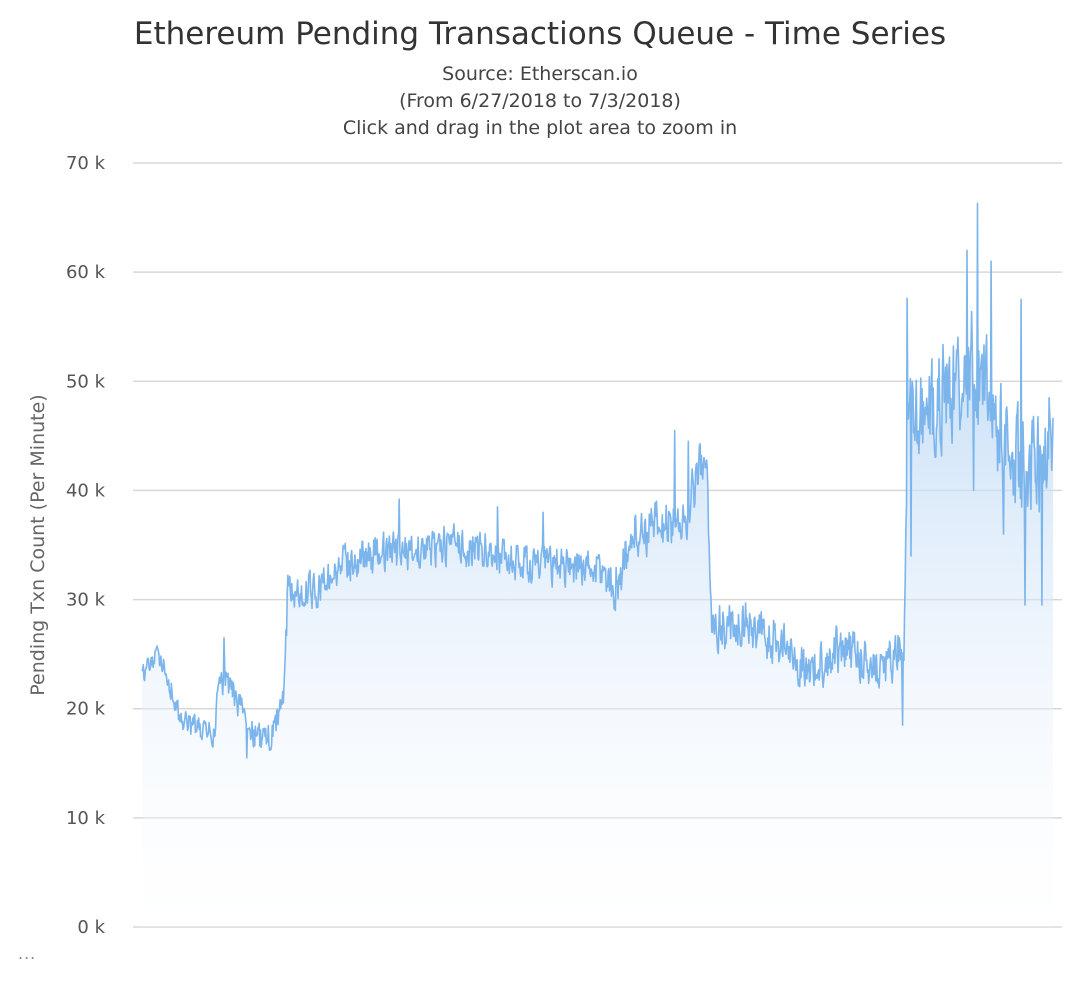 This screenshot has height=990, width=1080. Describe the element at coordinates (86, 600) in the screenshot. I see `y-tick-label: 30 k` at that location.